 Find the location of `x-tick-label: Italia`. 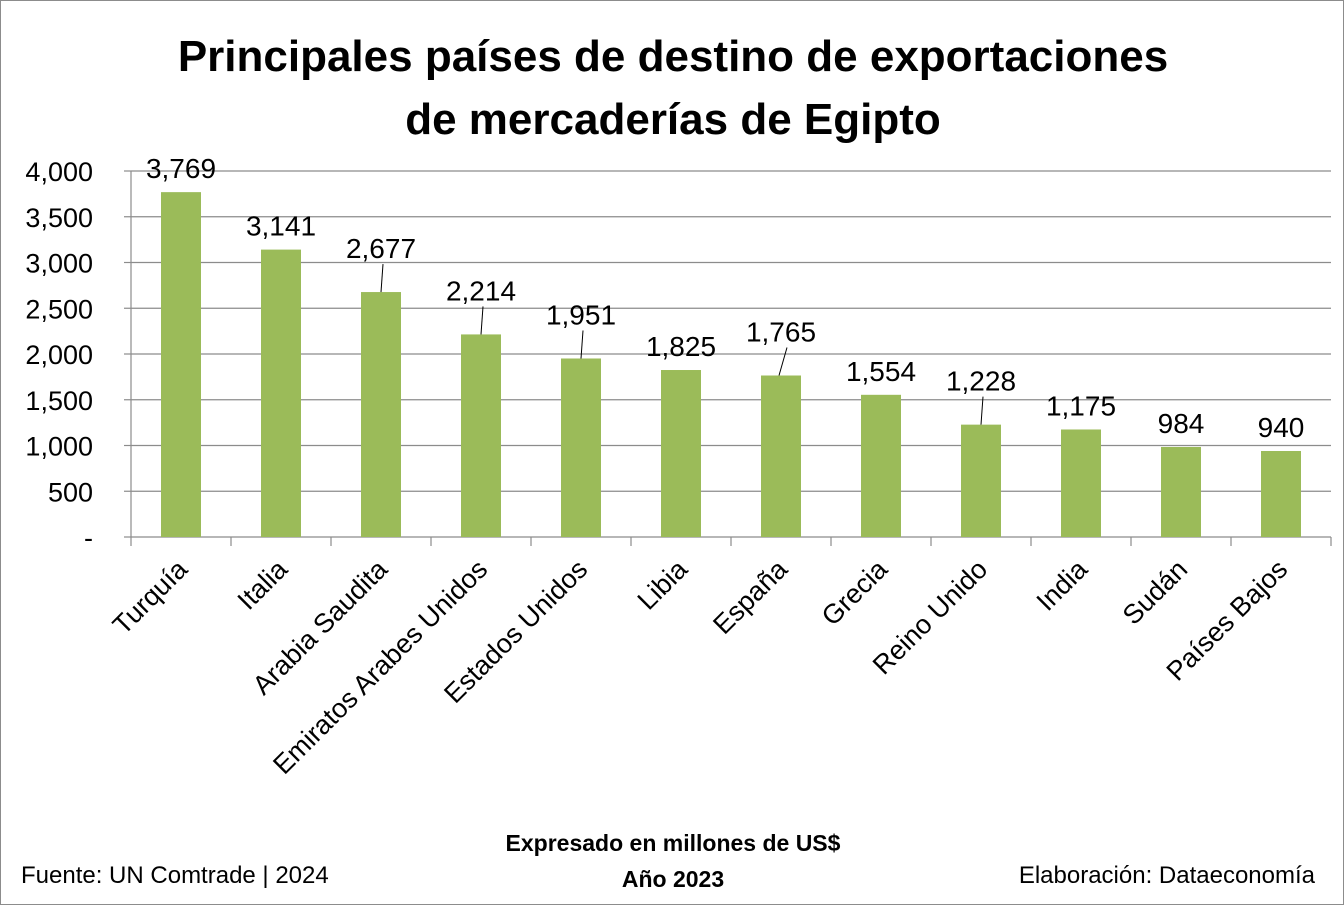

x-tick-label: Italia is located at coordinates (263, 584).